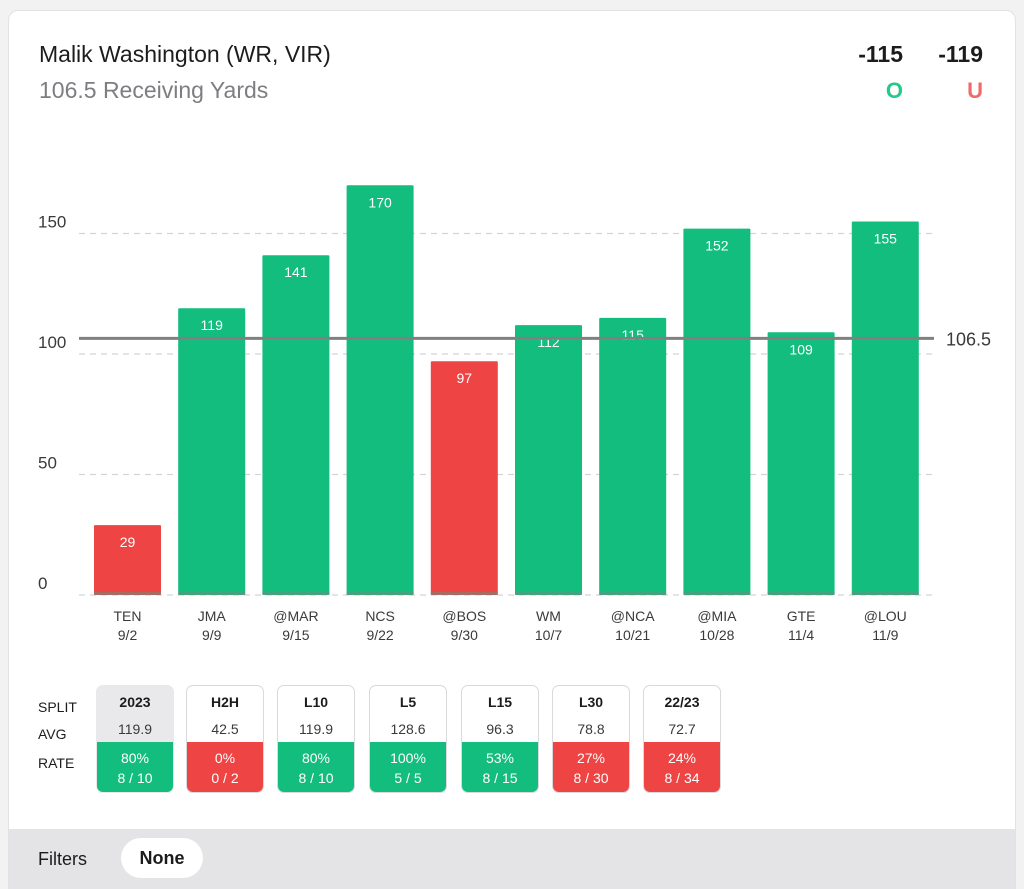  What do you see at coordinates (408, 702) in the screenshot?
I see `split-name: L5` at bounding box center [408, 702].